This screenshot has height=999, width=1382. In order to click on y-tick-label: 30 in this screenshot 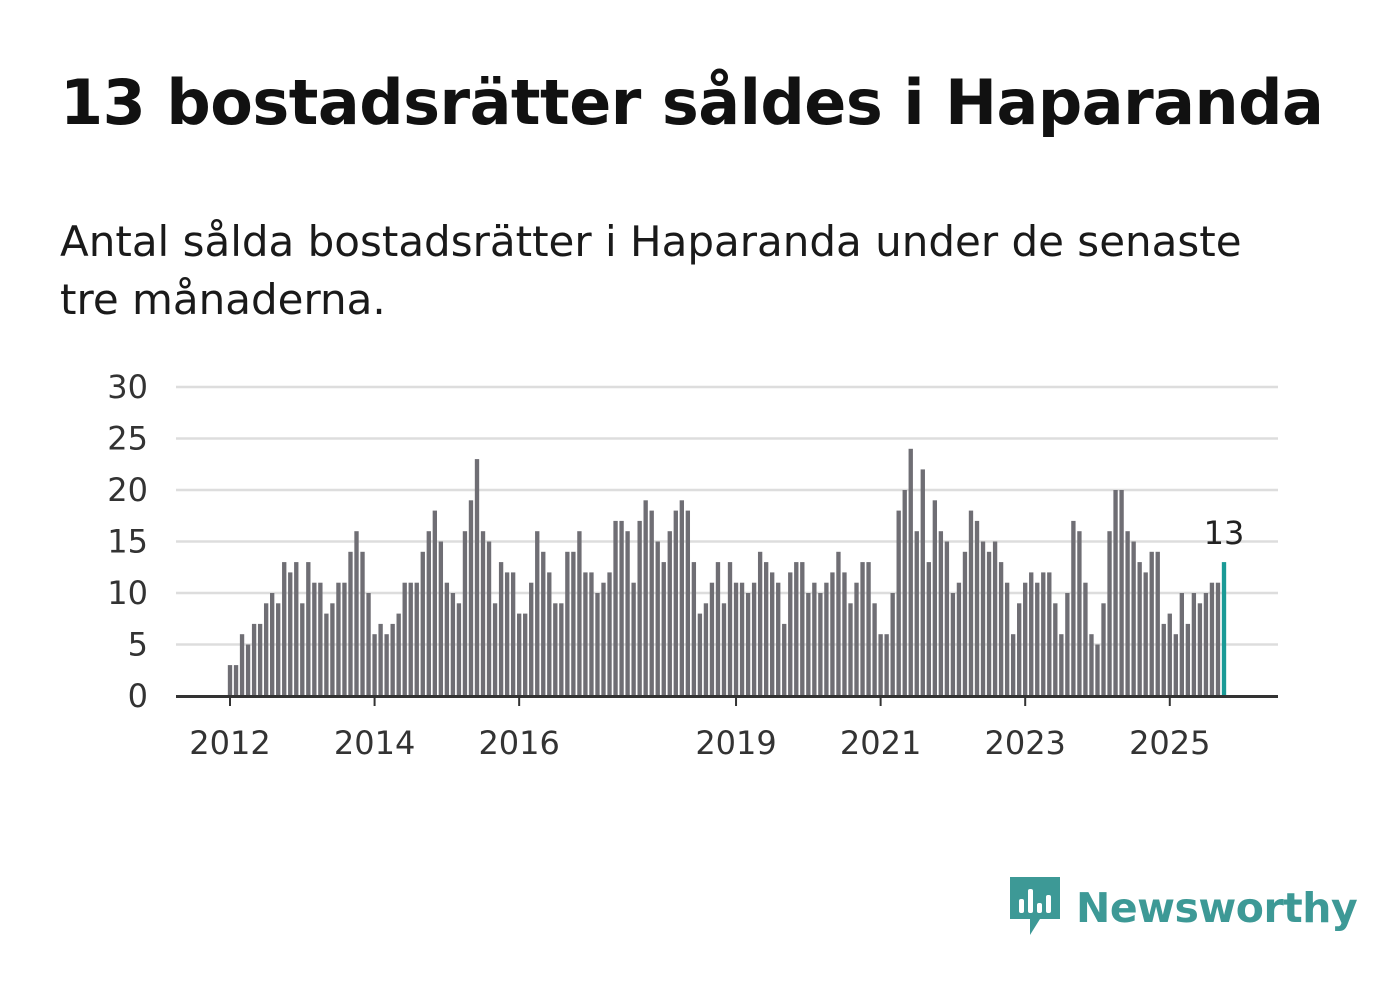, I will do `click(127, 387)`.